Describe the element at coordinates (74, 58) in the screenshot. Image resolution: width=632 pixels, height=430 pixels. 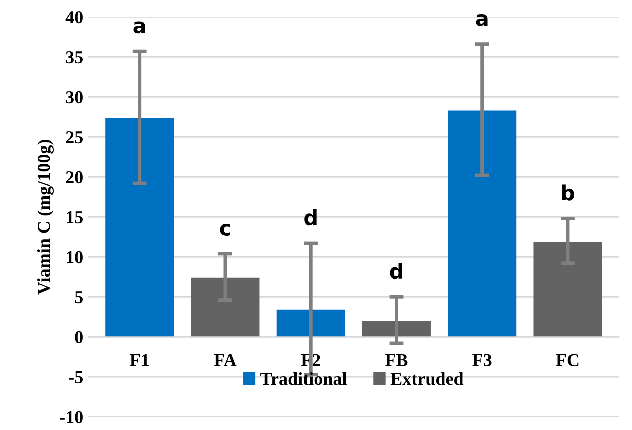
I see `y-tick-label: 35` at that location.